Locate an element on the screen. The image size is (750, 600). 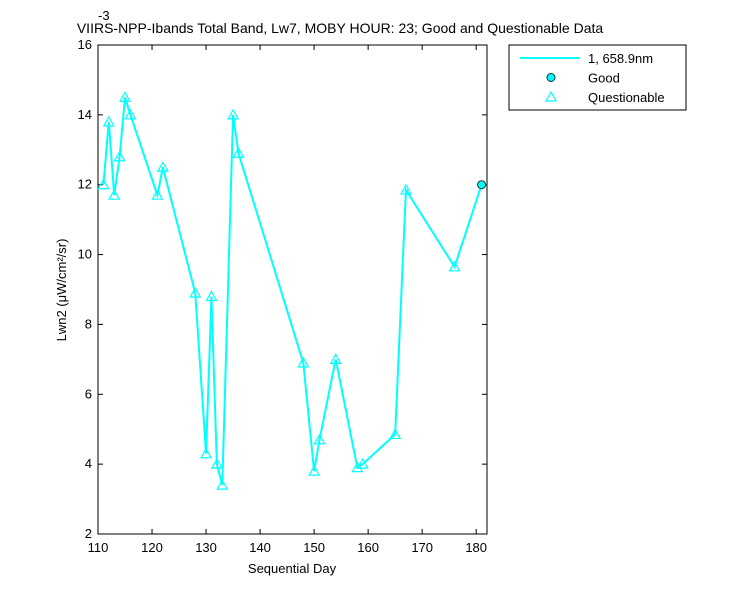
x-tick-label: 140 is located at coordinates (260, 547).